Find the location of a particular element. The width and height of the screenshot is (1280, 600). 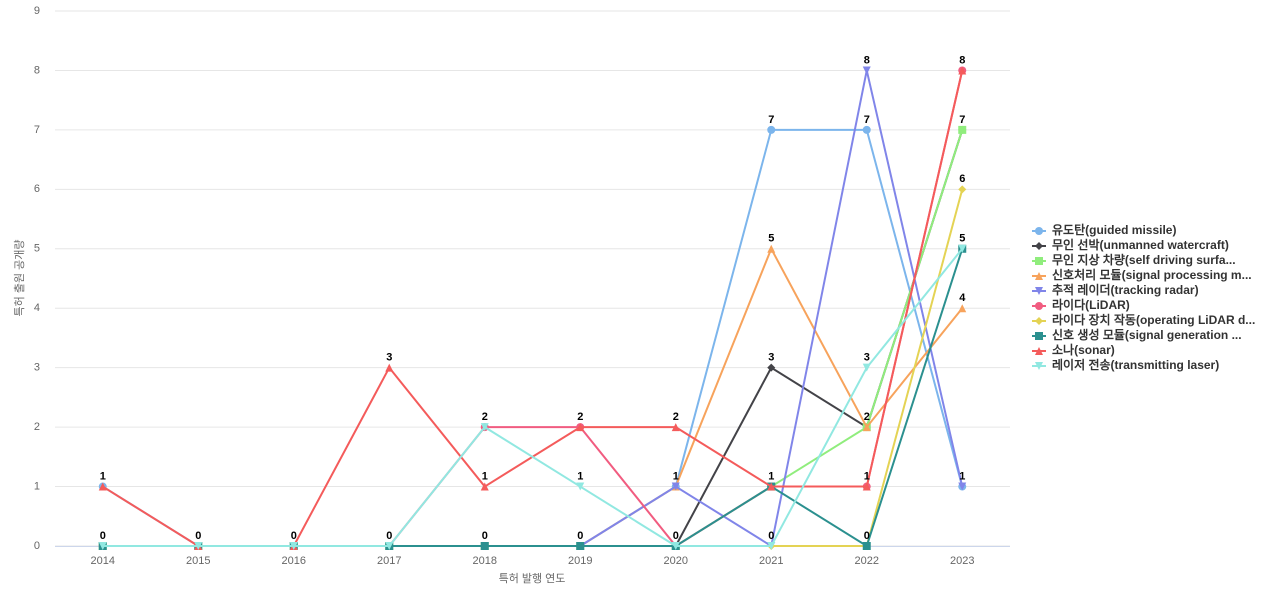

y-tick-label: 5 is located at coordinates (37, 249).